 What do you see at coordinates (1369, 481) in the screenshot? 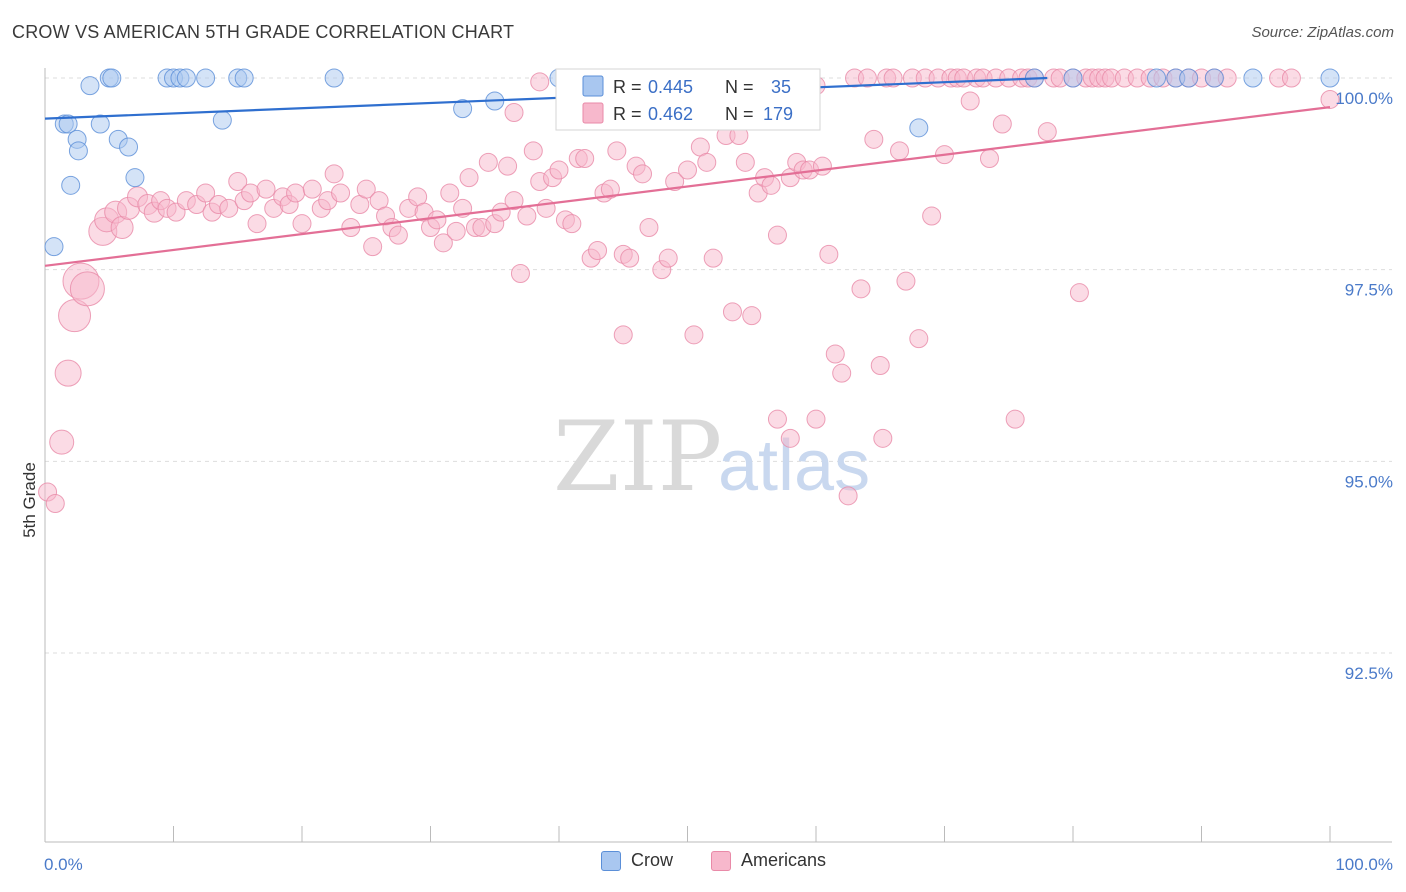
I see `y-tick-label: 95.0%` at bounding box center [1369, 481].